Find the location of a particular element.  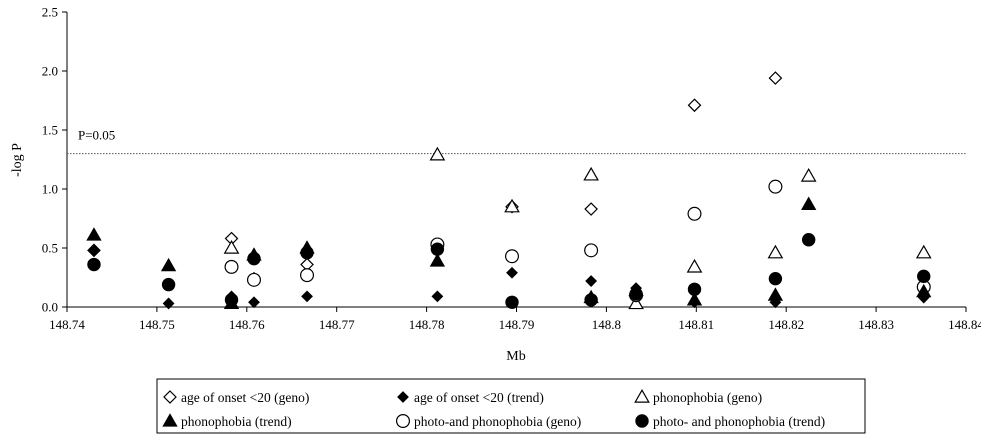

legend-label: phonophobia (geno) is located at coordinates (707, 397).